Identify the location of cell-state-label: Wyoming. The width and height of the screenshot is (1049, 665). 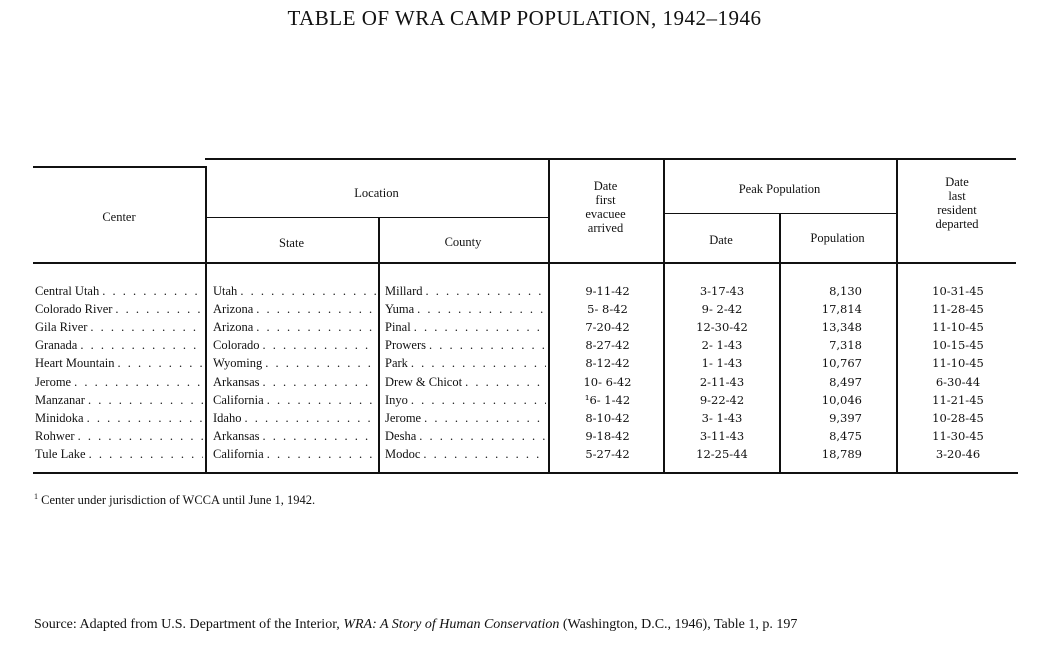
(238, 363).